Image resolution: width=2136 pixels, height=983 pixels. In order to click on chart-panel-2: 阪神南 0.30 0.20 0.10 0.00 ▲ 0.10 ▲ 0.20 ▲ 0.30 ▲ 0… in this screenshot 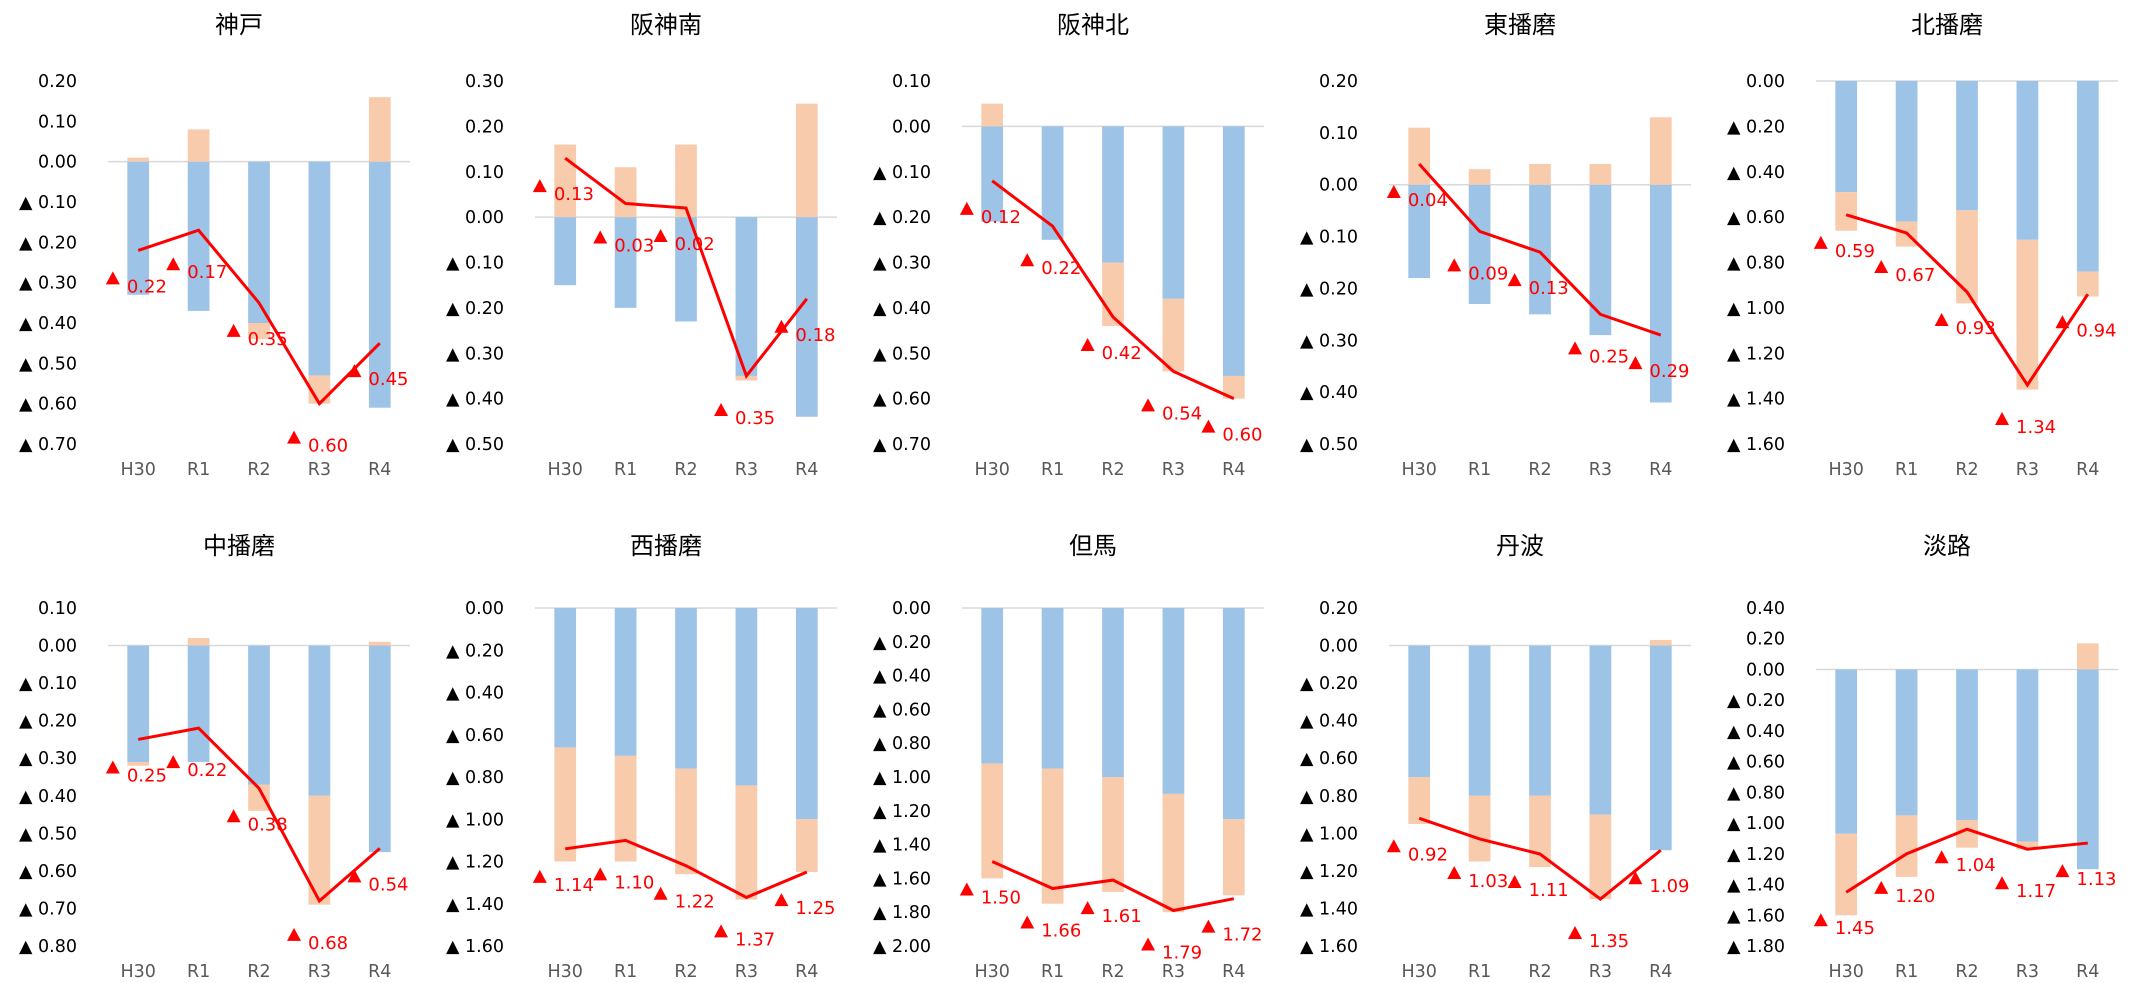, I will do `click(641, 245)`.